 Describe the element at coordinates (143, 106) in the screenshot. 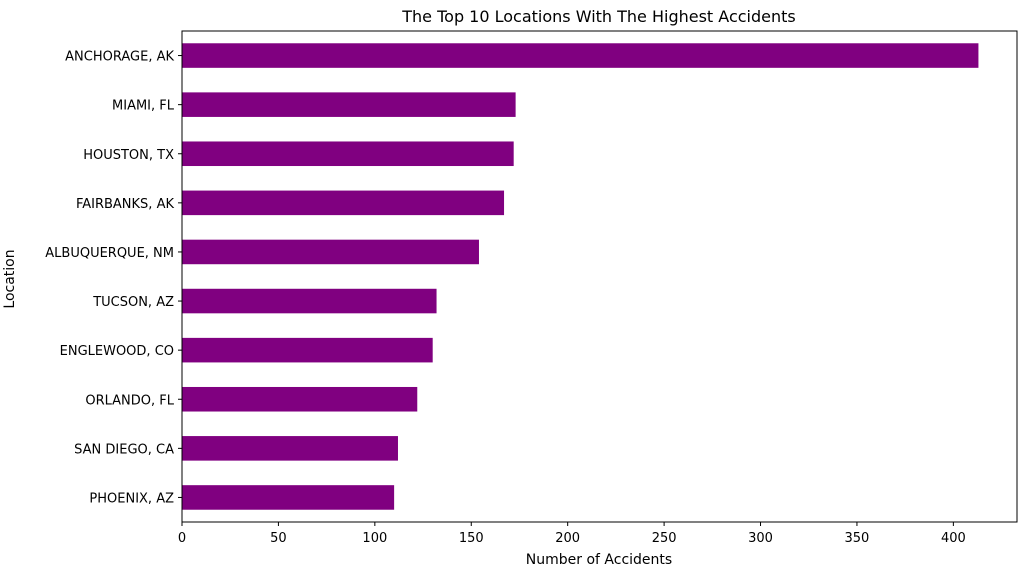

I see `y-tick-label: MIAMI, FL` at that location.